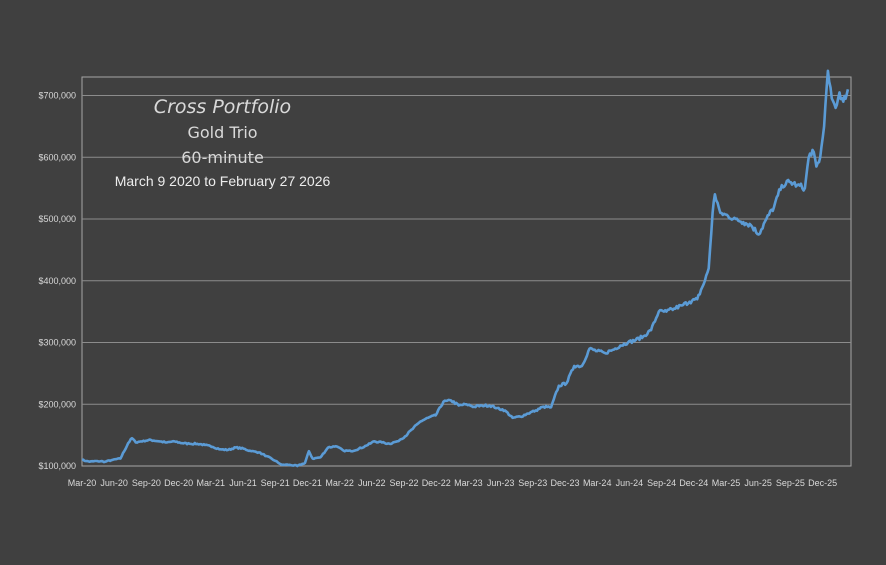  I want to click on x-tick-label: Sep-20, so click(146, 483).